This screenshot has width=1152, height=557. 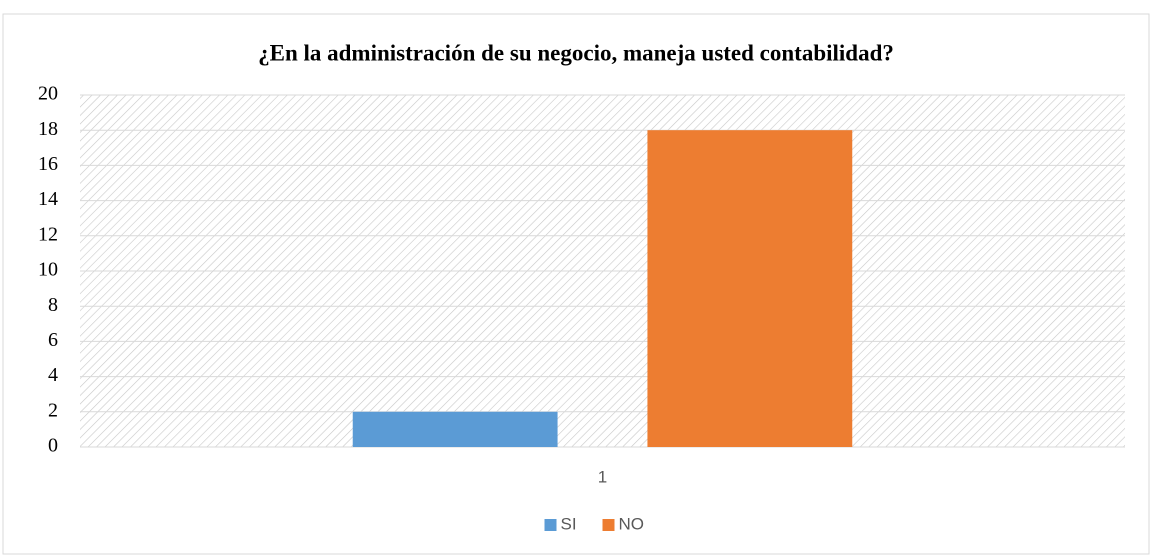 What do you see at coordinates (53, 446) in the screenshot?
I see `y-tick-label: 0` at bounding box center [53, 446].